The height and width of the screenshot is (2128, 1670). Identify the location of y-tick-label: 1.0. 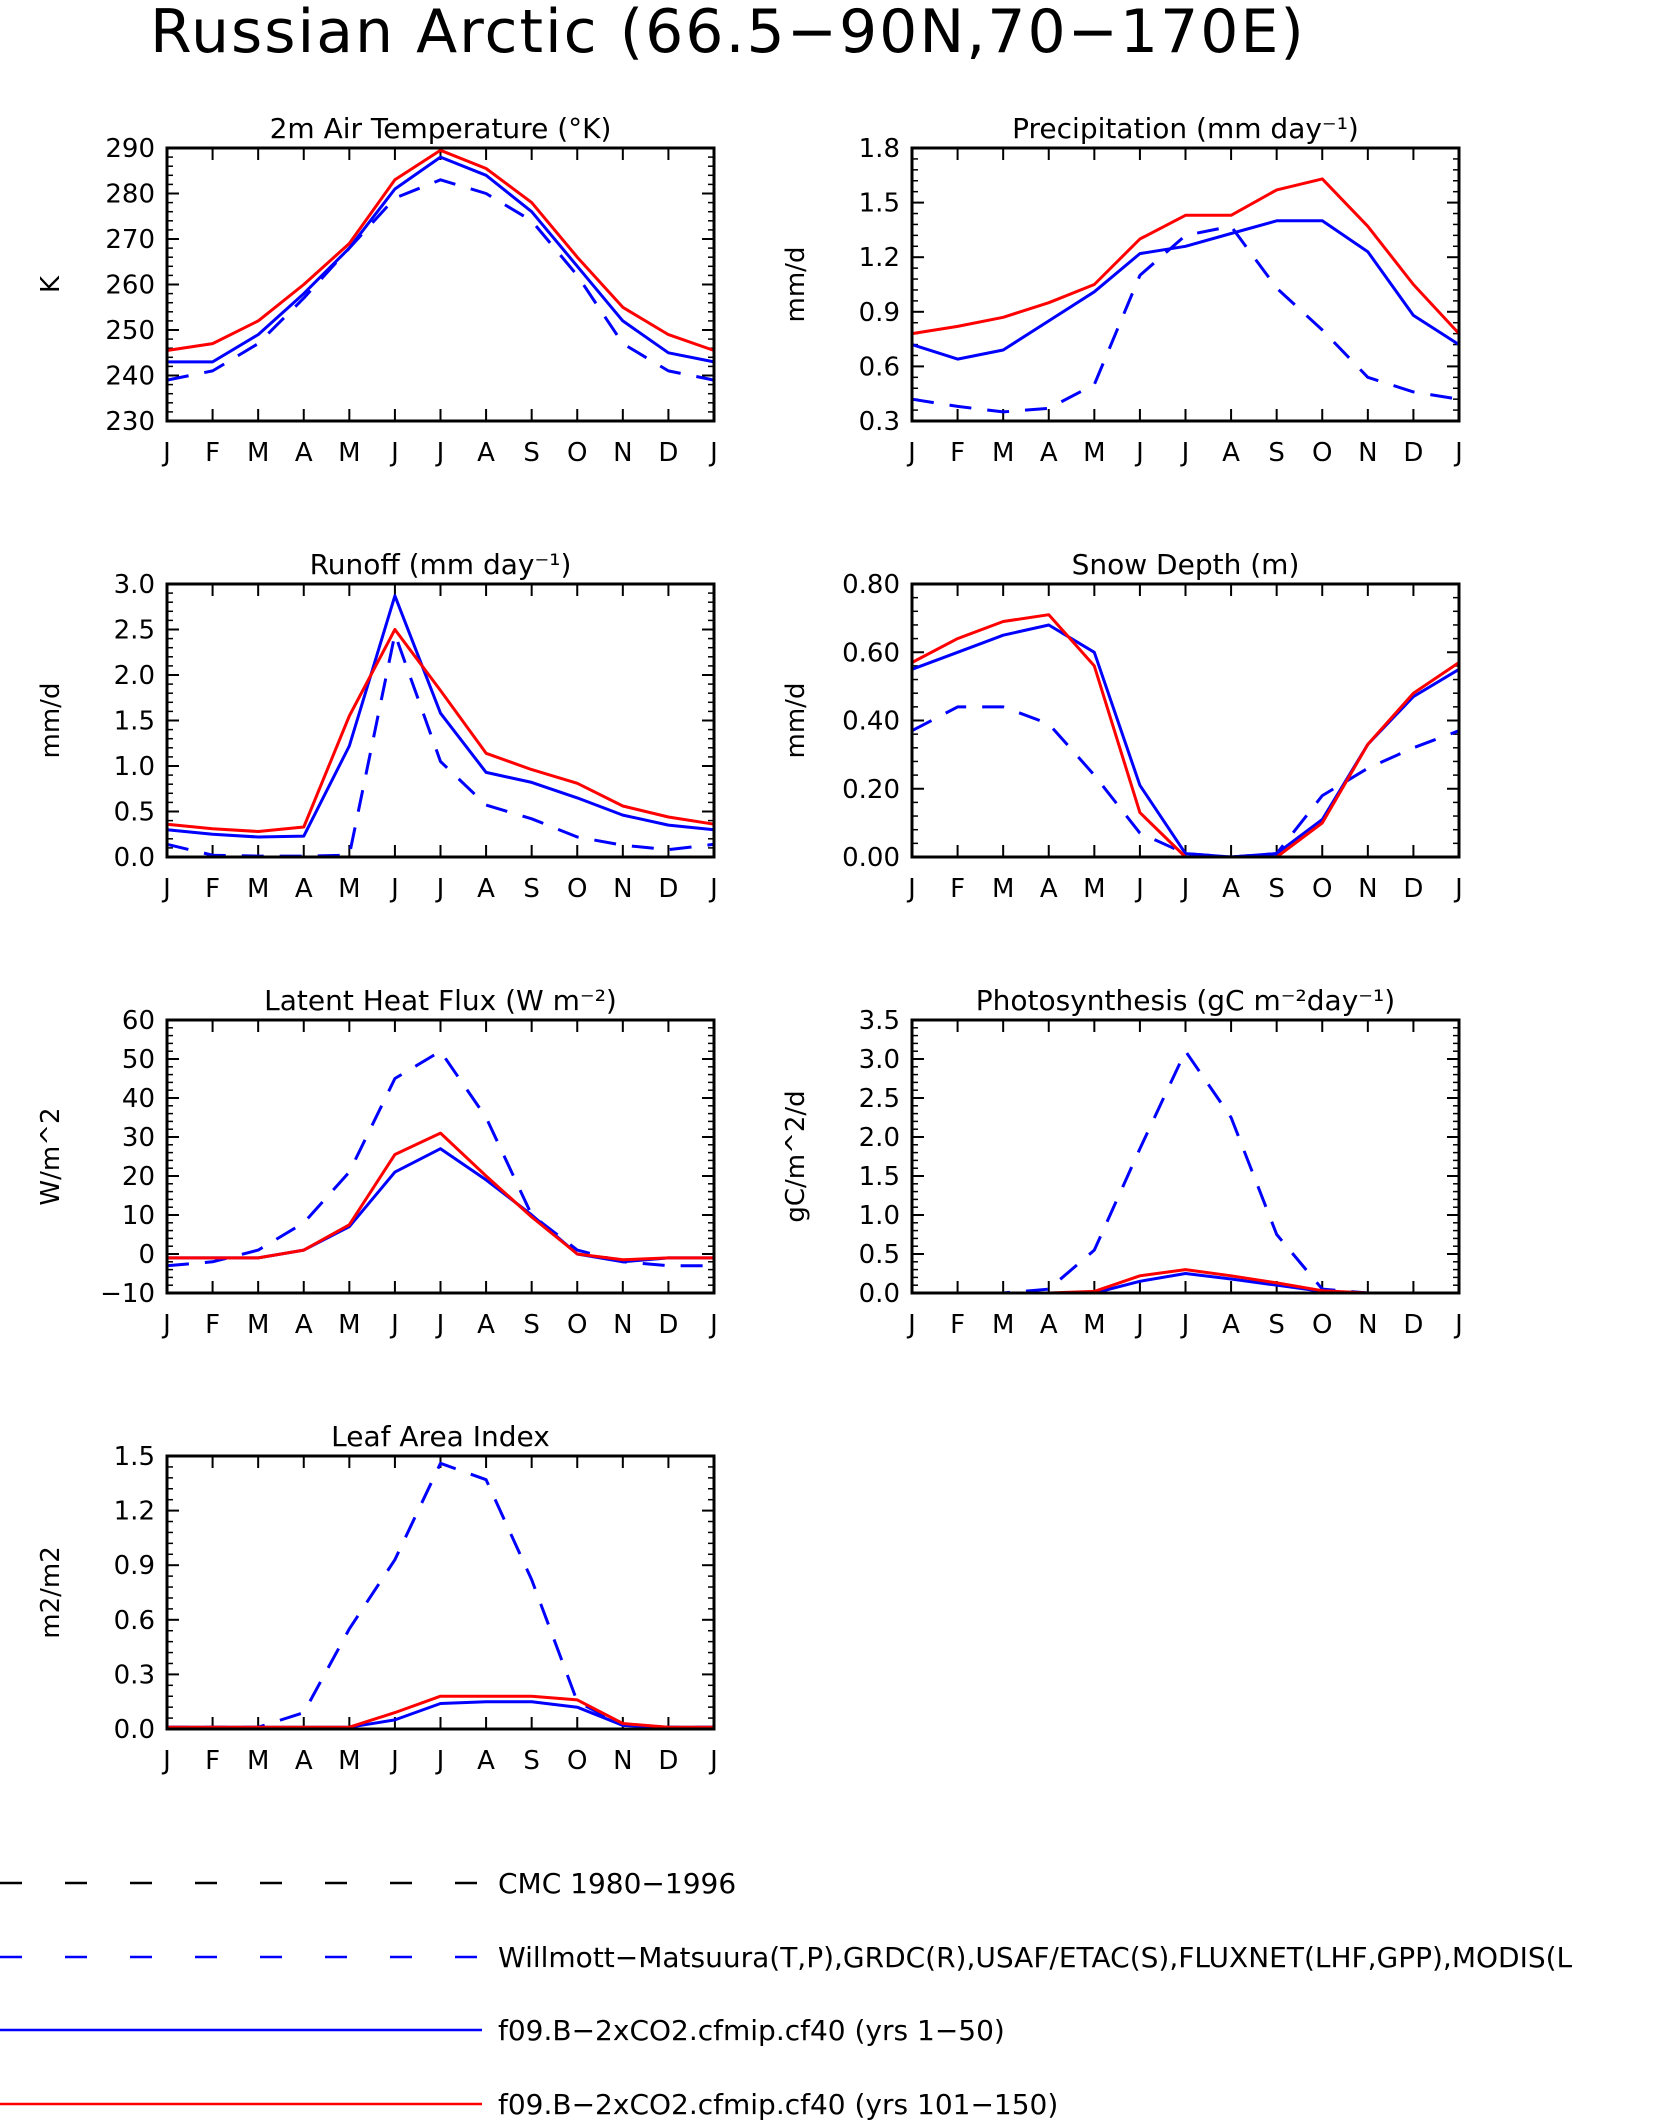
(879, 1216).